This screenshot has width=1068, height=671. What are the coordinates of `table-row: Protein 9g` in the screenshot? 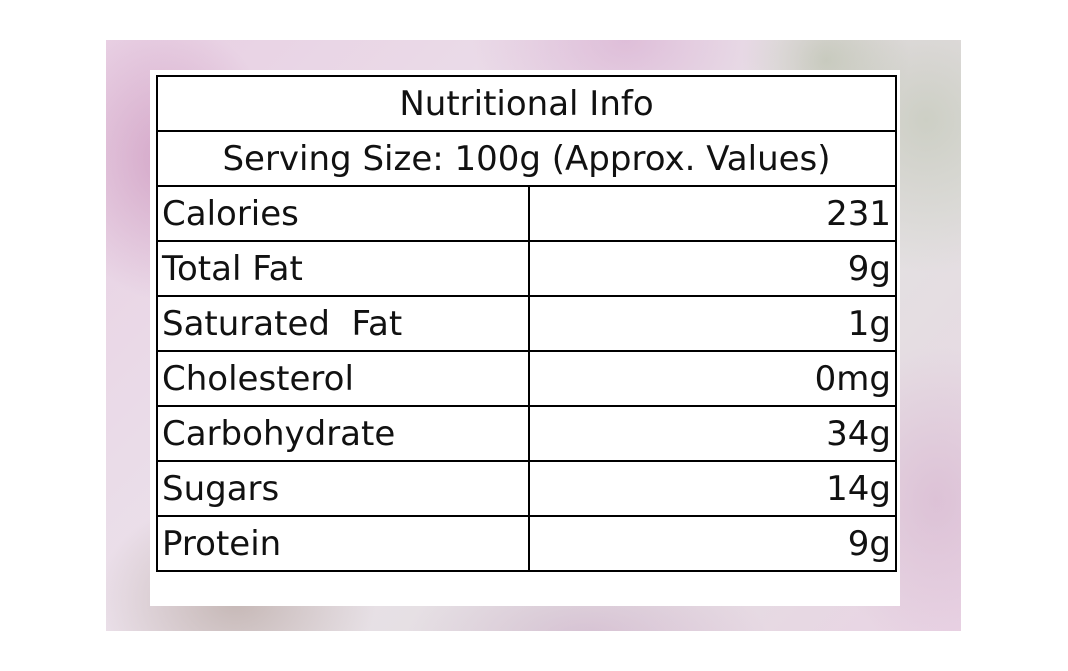 It's located at (526, 543).